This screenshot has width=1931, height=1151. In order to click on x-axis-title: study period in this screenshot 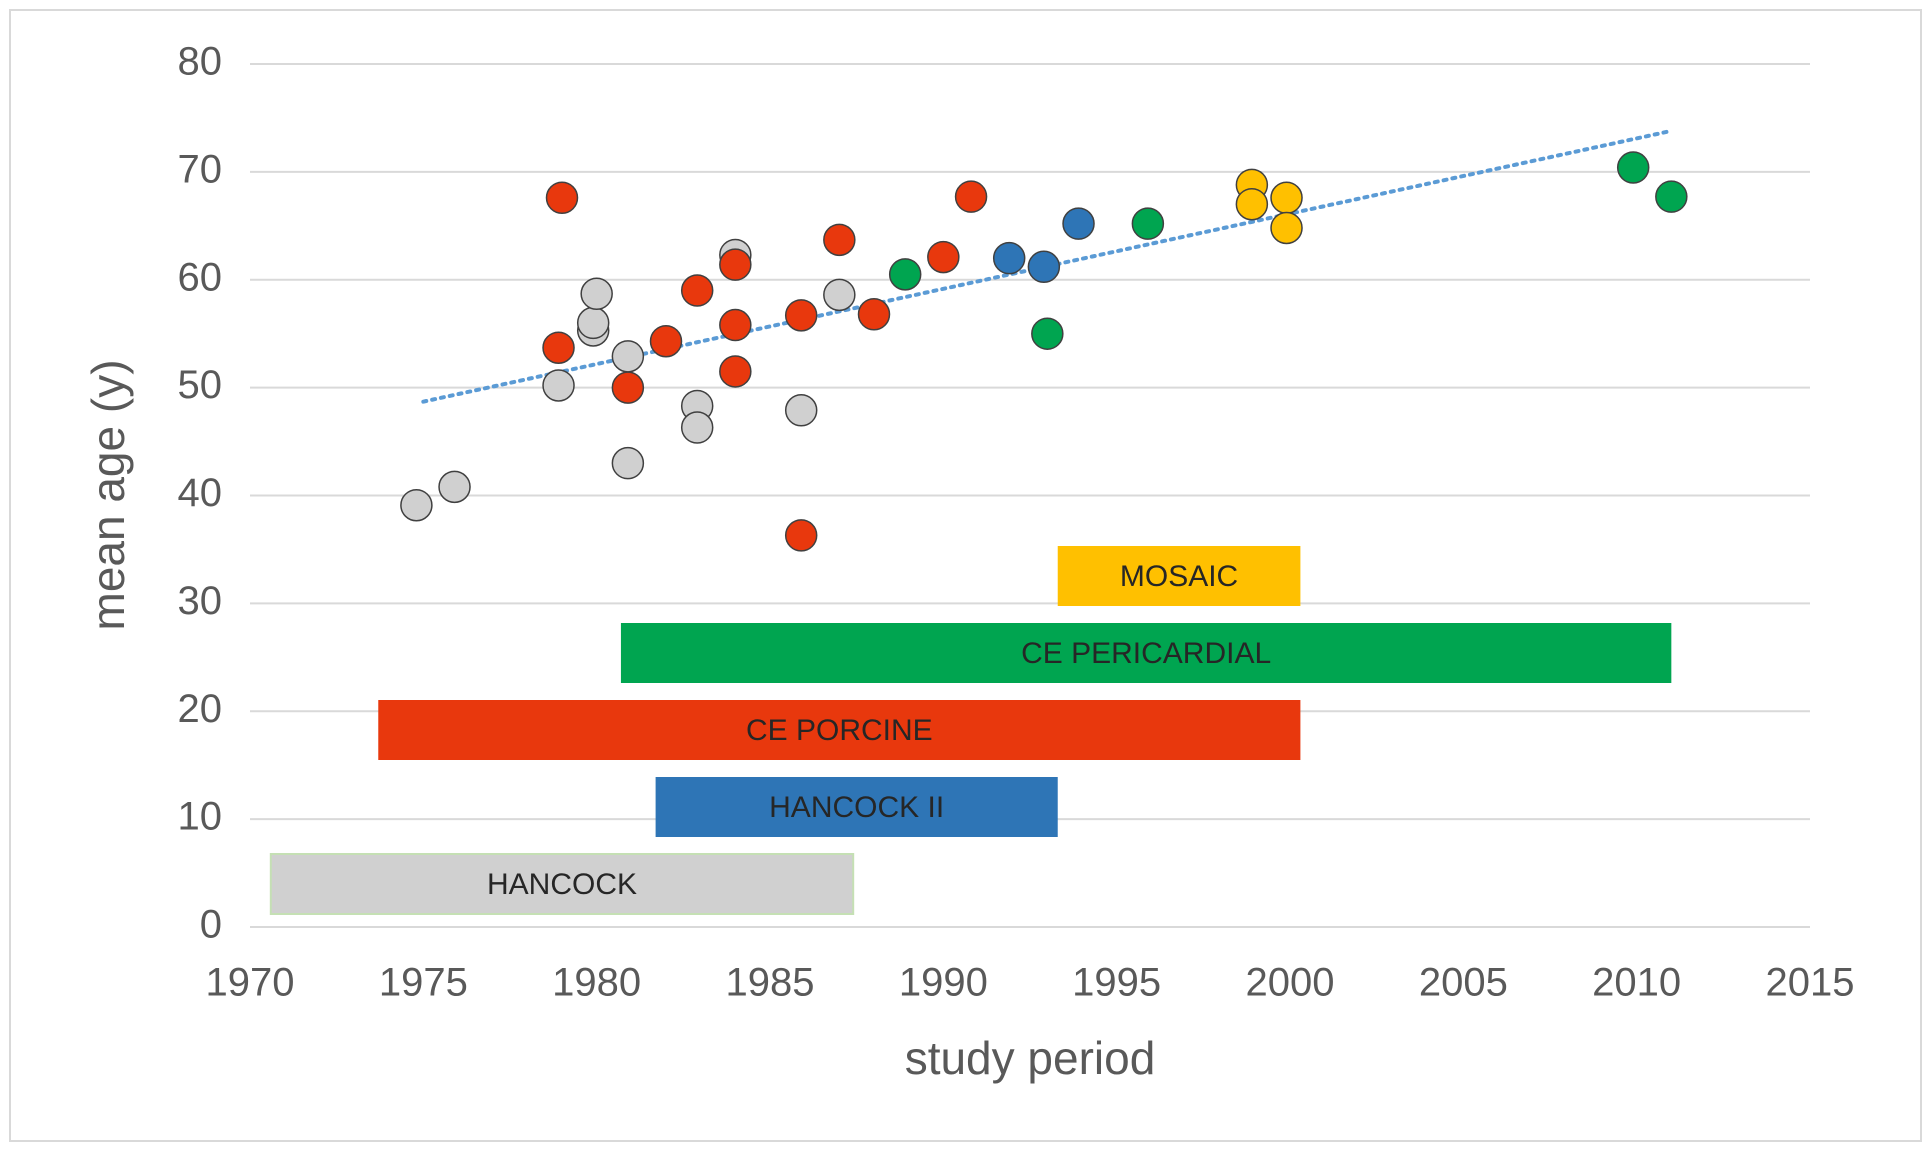, I will do `click(1030, 1058)`.